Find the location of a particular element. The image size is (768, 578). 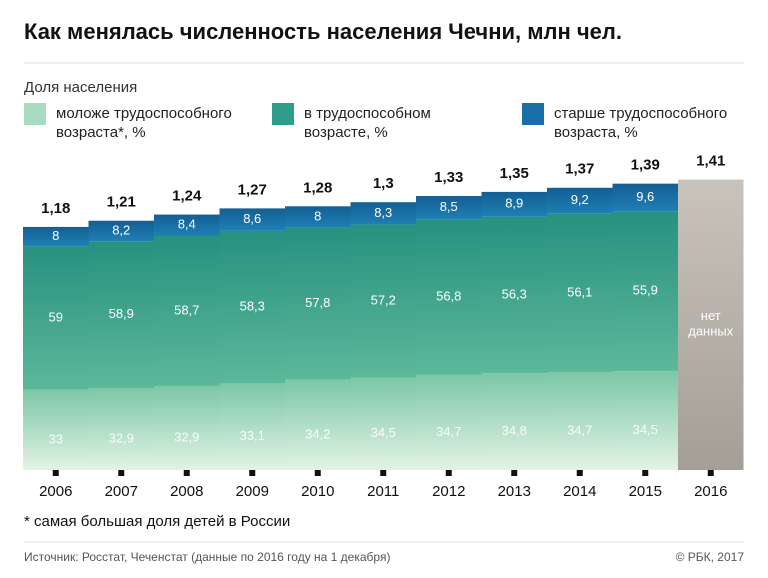

segment-label: 55,9 is located at coordinates (645, 290).